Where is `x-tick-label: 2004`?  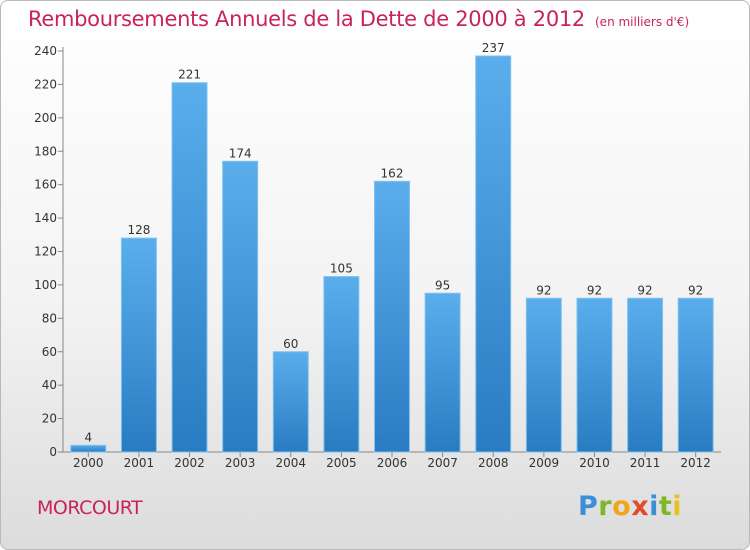
x-tick-label: 2004 is located at coordinates (290, 463).